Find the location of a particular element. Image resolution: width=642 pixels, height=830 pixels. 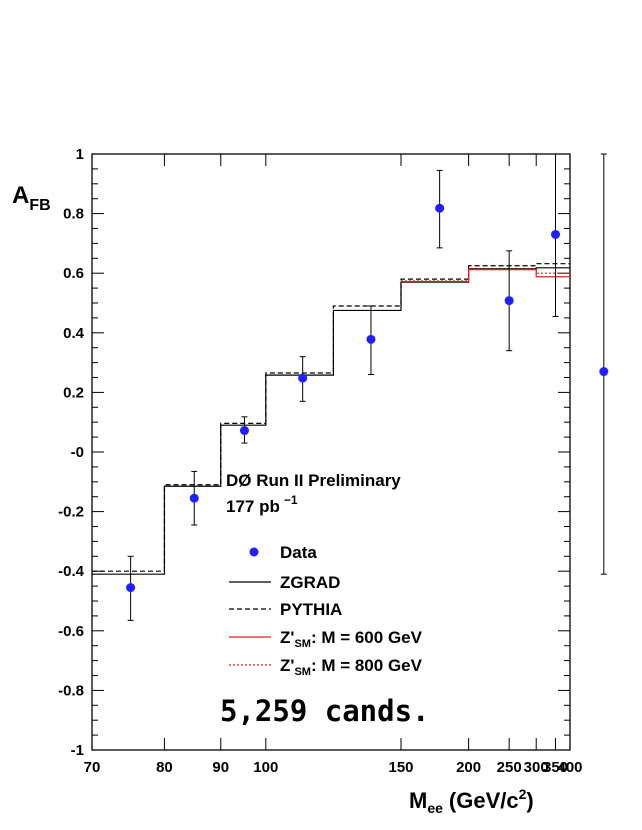

y-tick-label: 0.2 is located at coordinates (73, 392).